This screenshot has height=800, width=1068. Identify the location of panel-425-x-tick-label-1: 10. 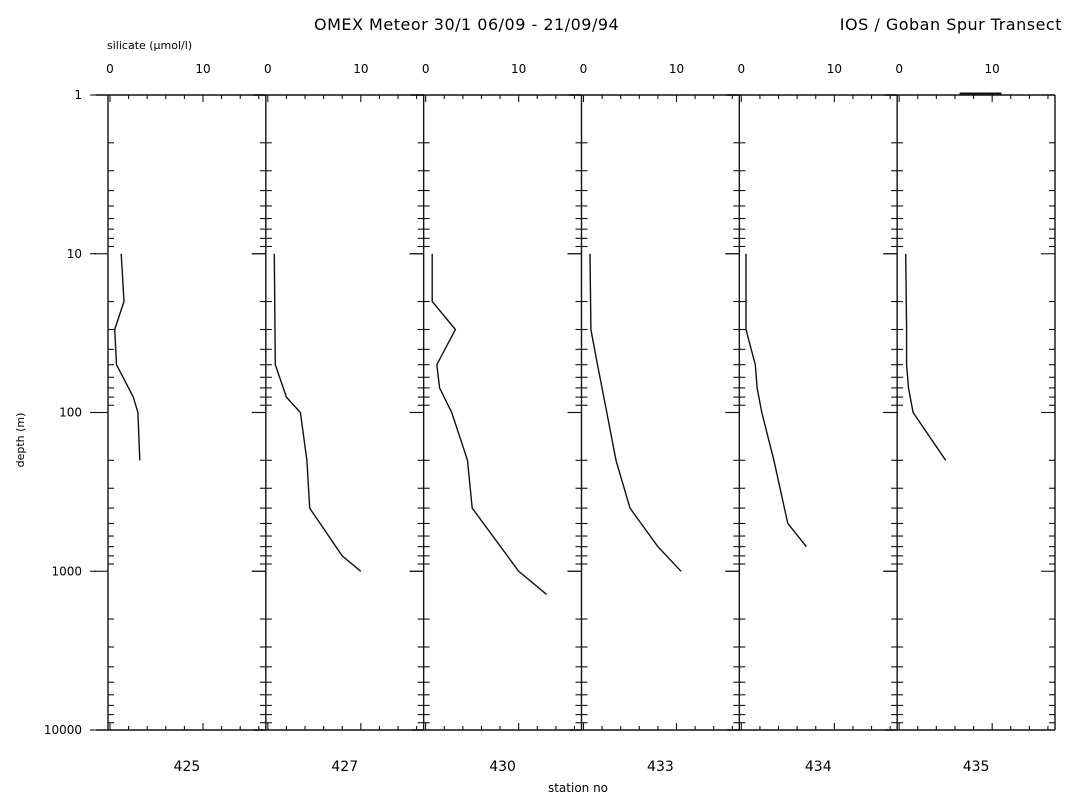
(202, 69).